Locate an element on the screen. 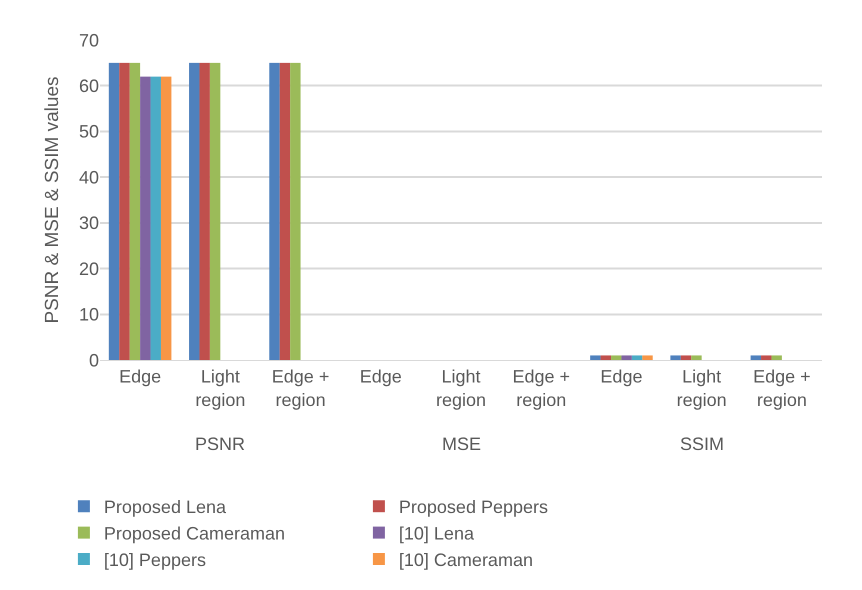  legend-label: Proposed Cameraman is located at coordinates (194, 534).